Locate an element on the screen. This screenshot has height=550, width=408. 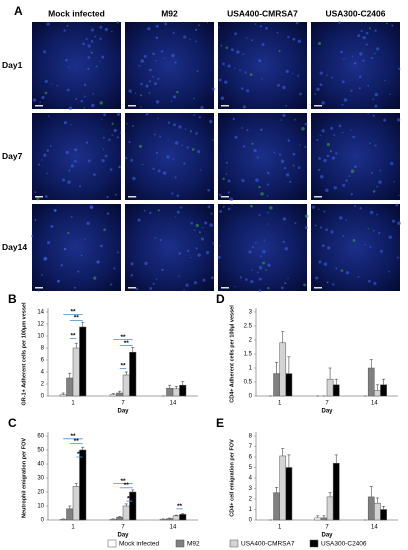
y-tick-label: 2 is located at coordinates (251, 341).